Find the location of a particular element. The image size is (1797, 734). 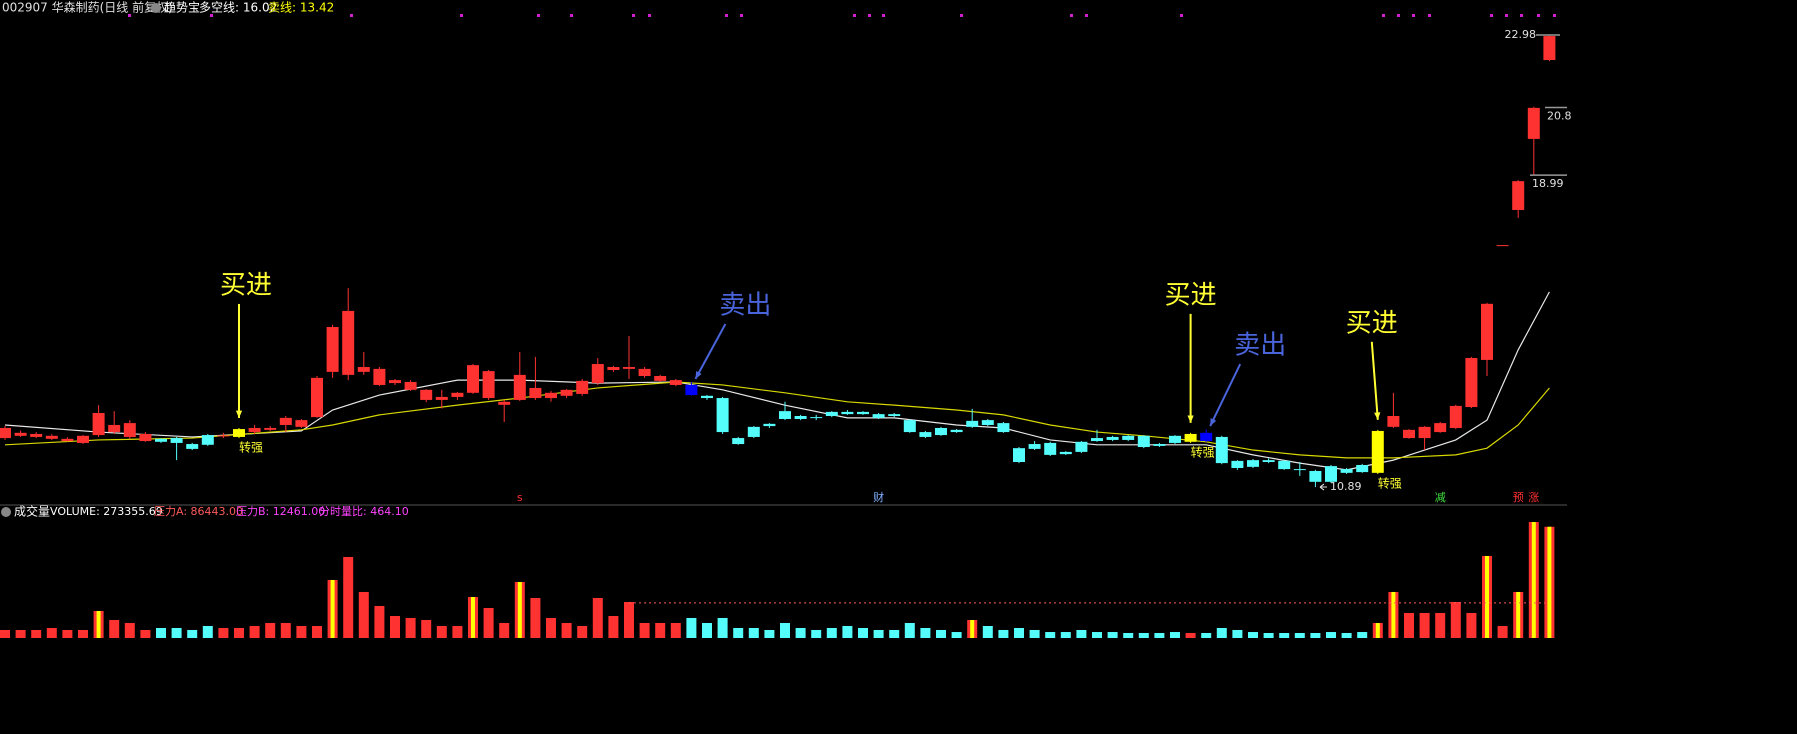

indicator-name: 趋势宝 is located at coordinates (182, 8).